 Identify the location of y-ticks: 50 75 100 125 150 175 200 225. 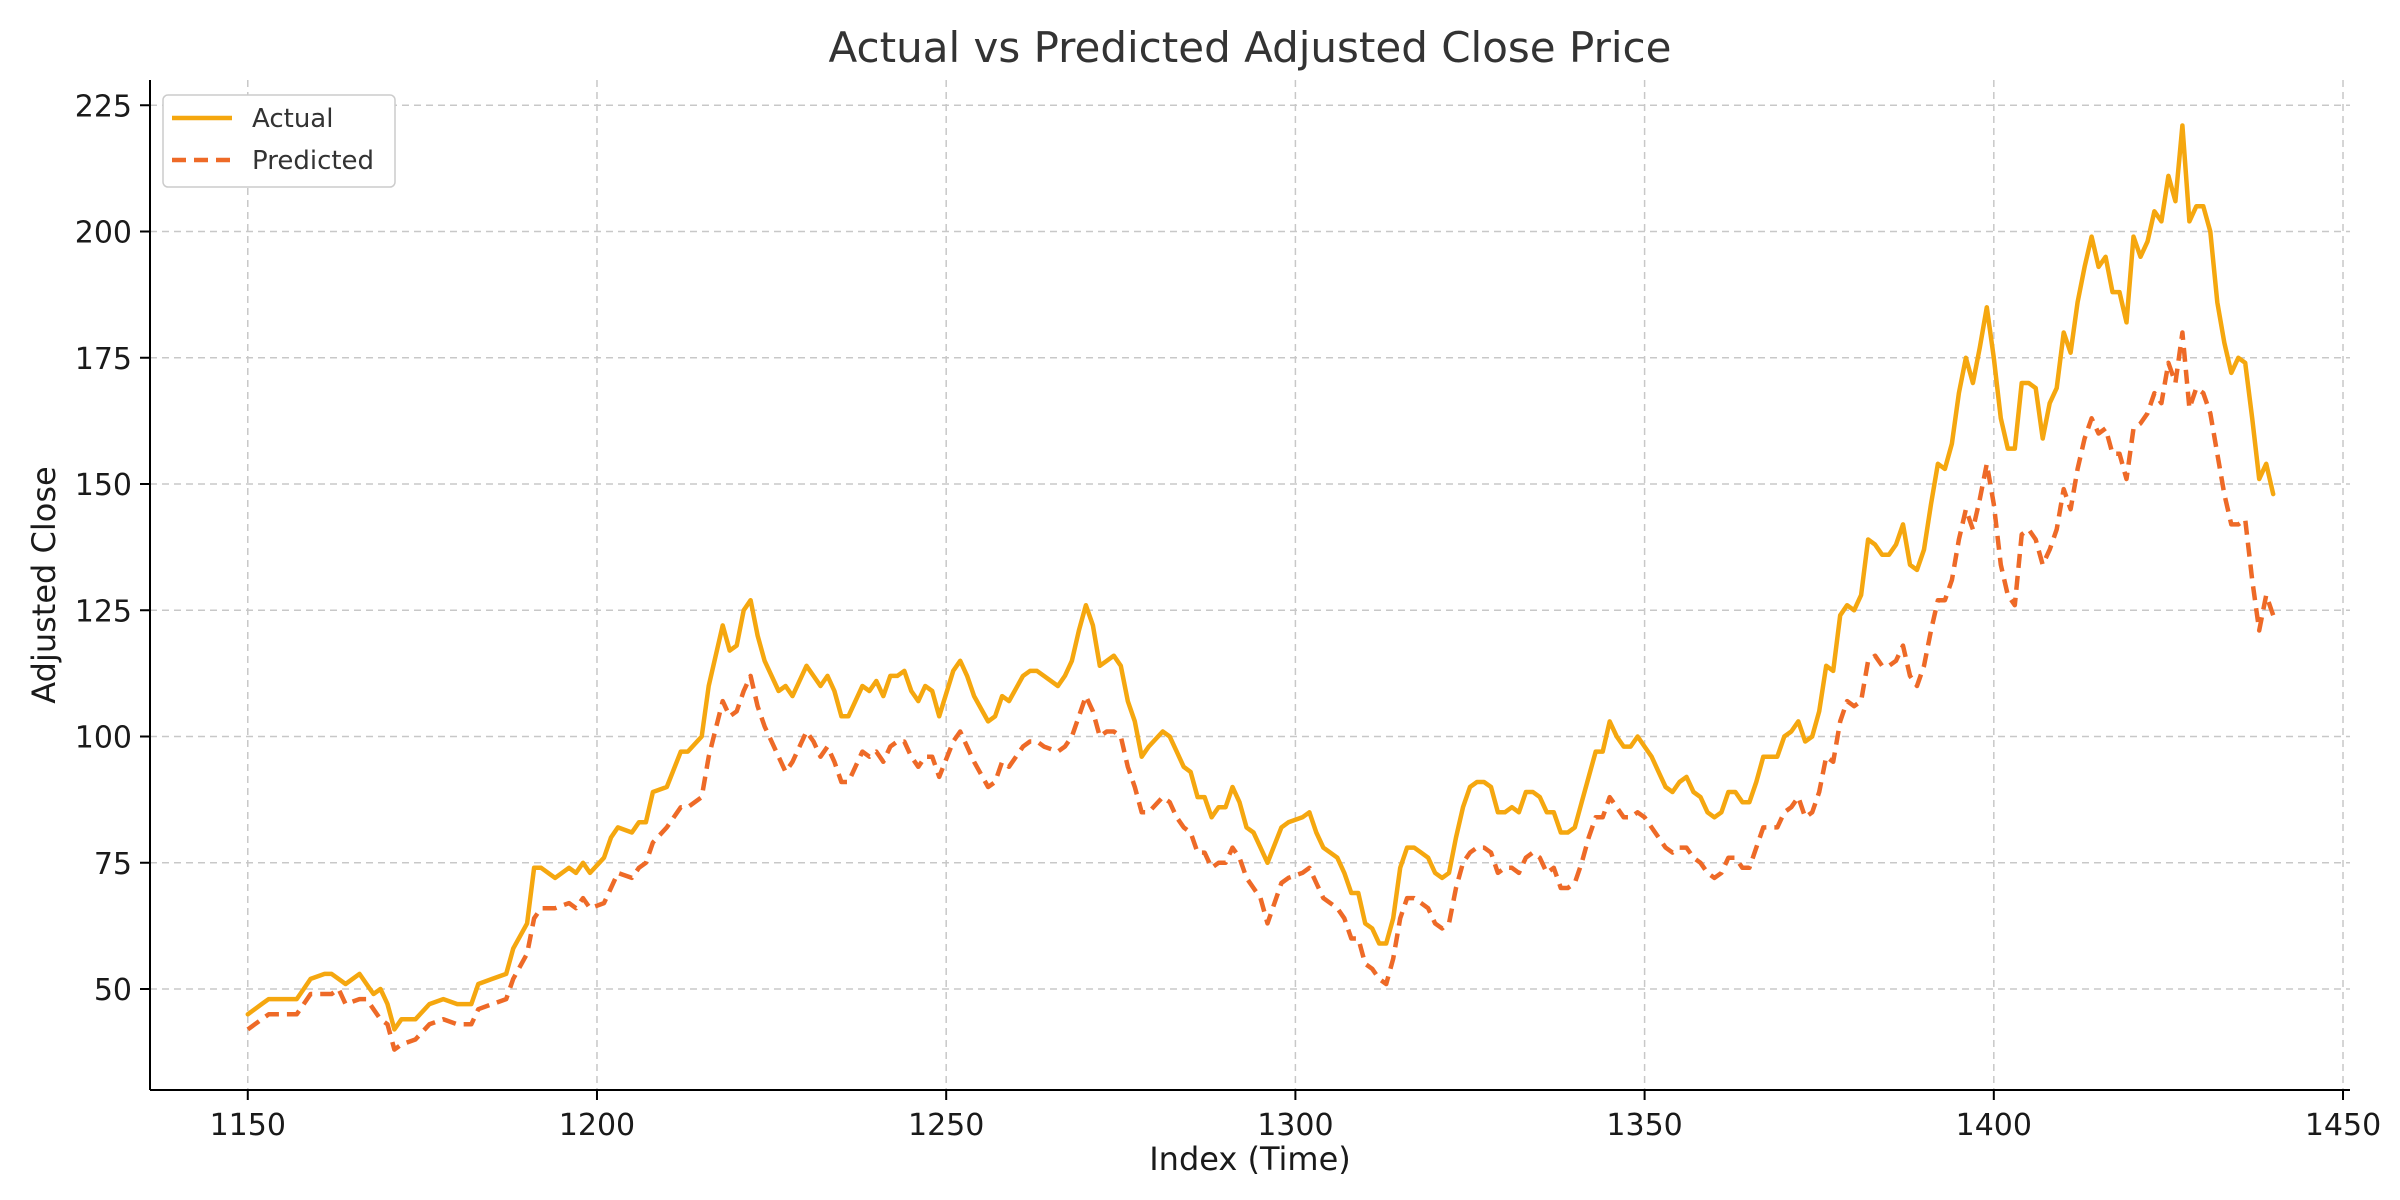
(112, 548).